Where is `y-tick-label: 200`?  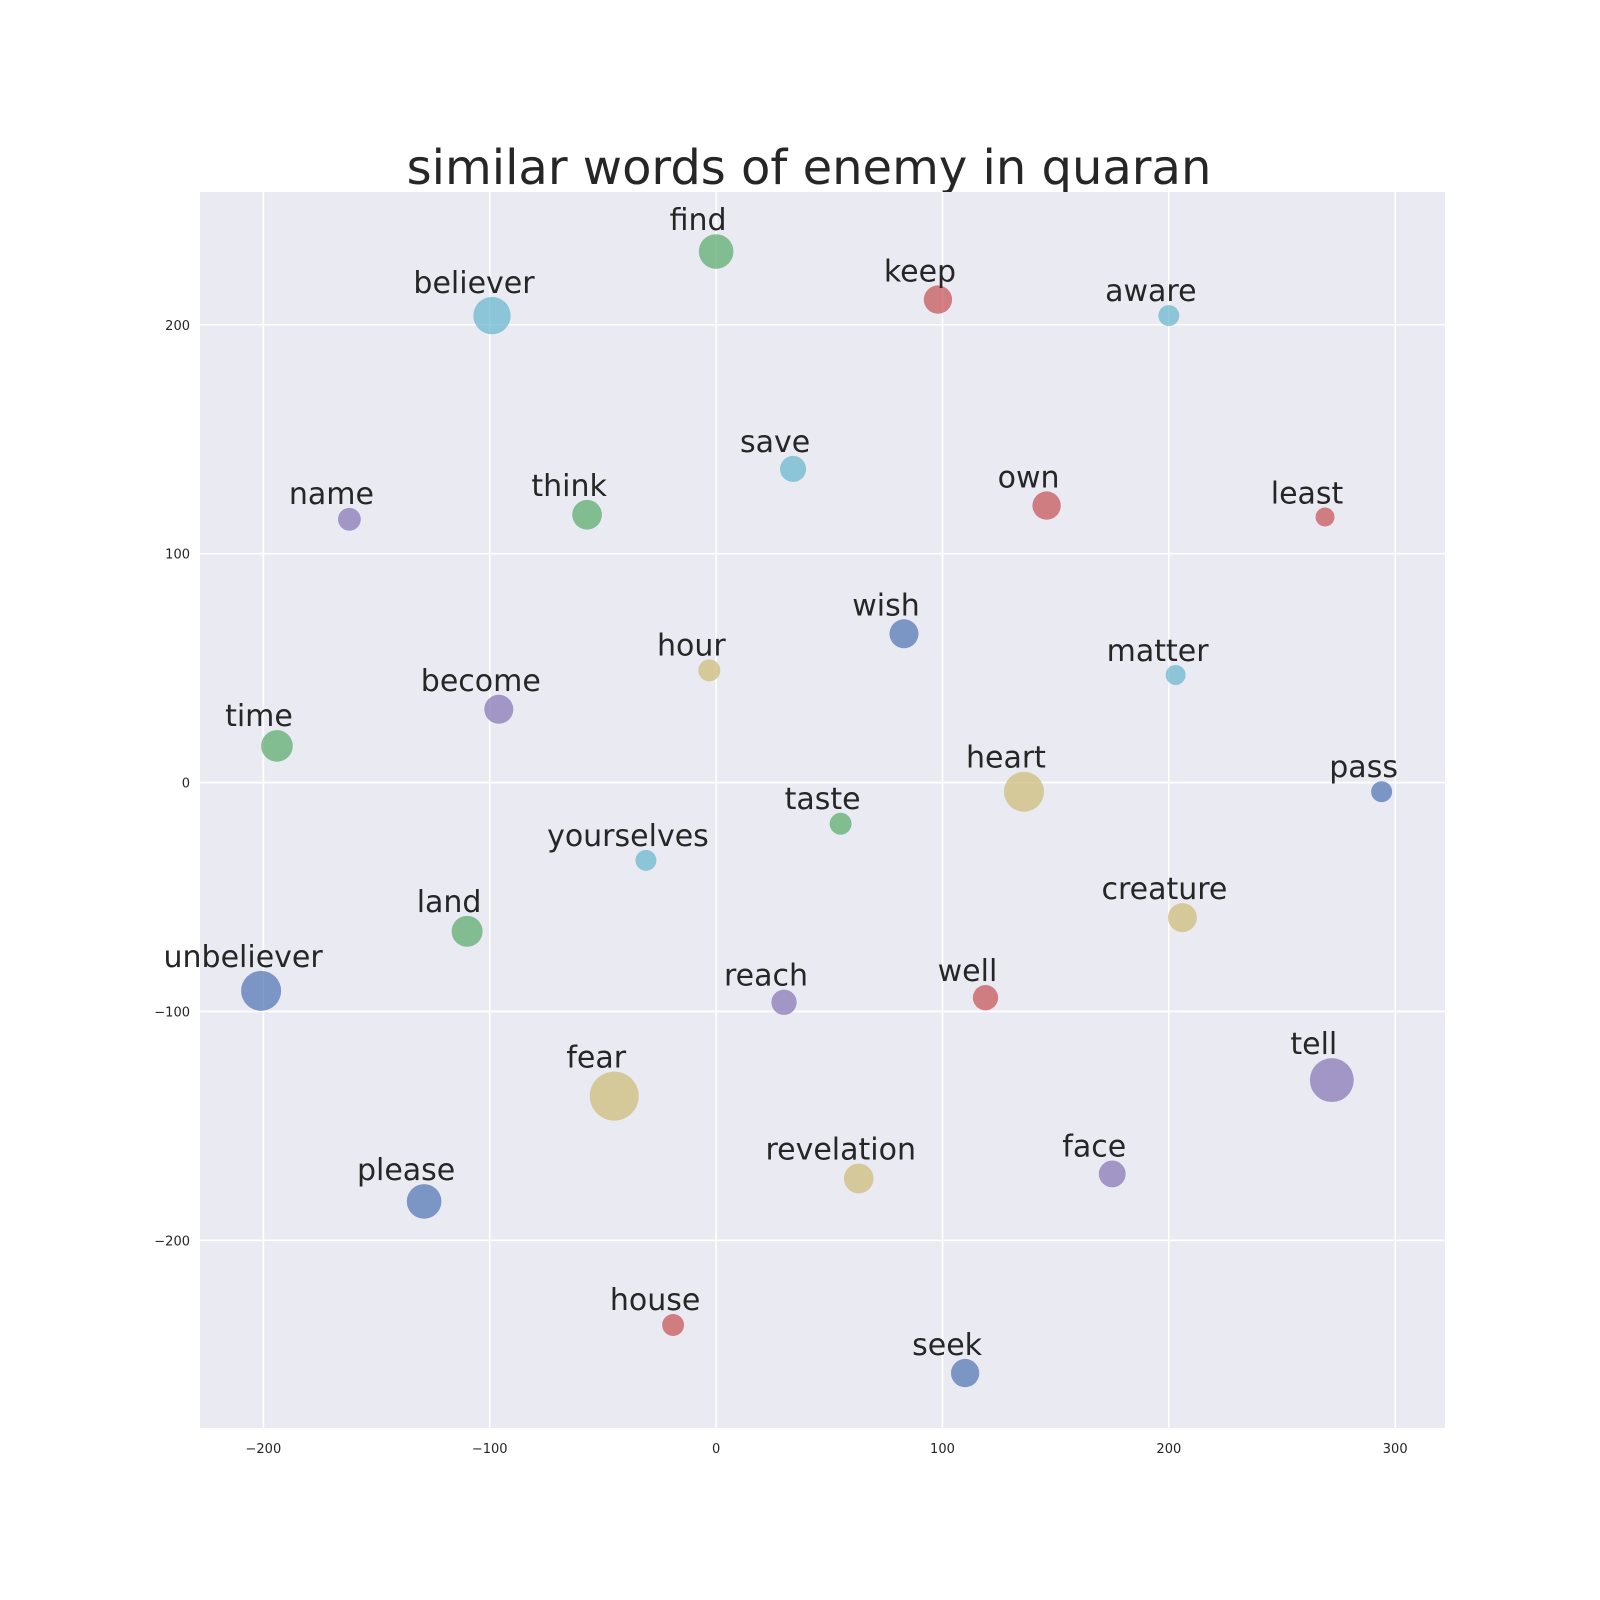 y-tick-label: 200 is located at coordinates (177, 326).